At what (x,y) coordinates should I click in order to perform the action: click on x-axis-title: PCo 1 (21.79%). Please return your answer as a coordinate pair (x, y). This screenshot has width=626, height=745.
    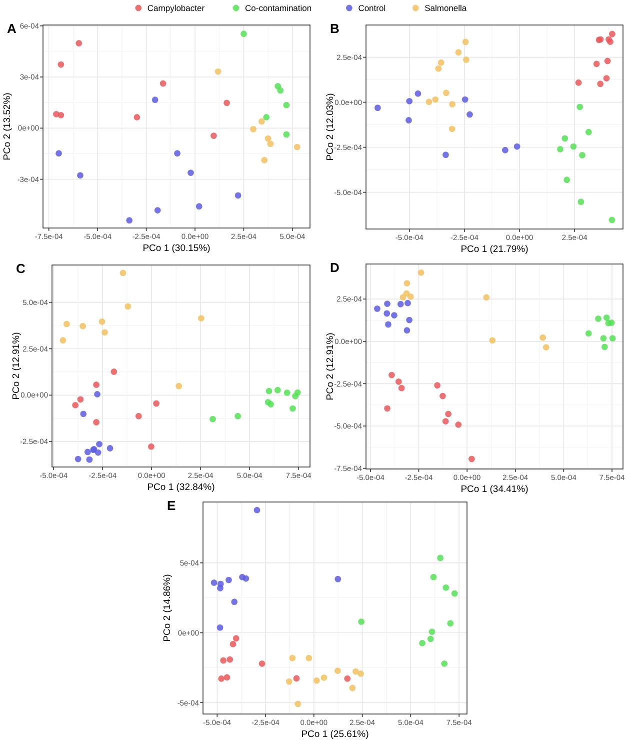
    Looking at the image, I should click on (494, 249).